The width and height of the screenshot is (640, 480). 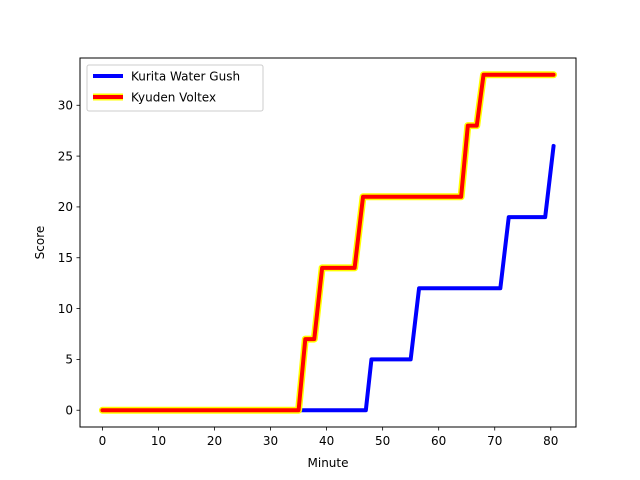 What do you see at coordinates (158, 441) in the screenshot?
I see `x-tick-label: 10` at bounding box center [158, 441].